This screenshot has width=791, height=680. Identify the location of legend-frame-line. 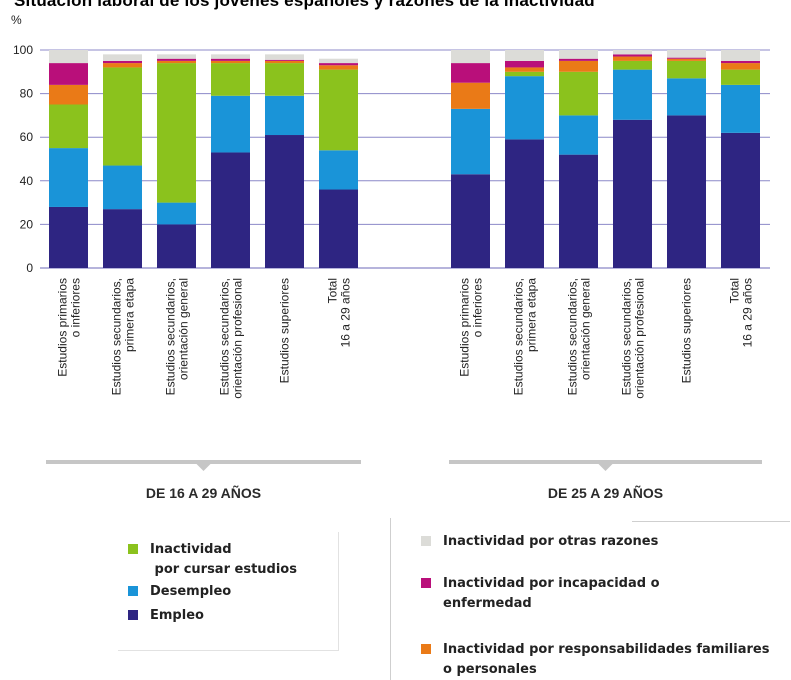
(711, 521).